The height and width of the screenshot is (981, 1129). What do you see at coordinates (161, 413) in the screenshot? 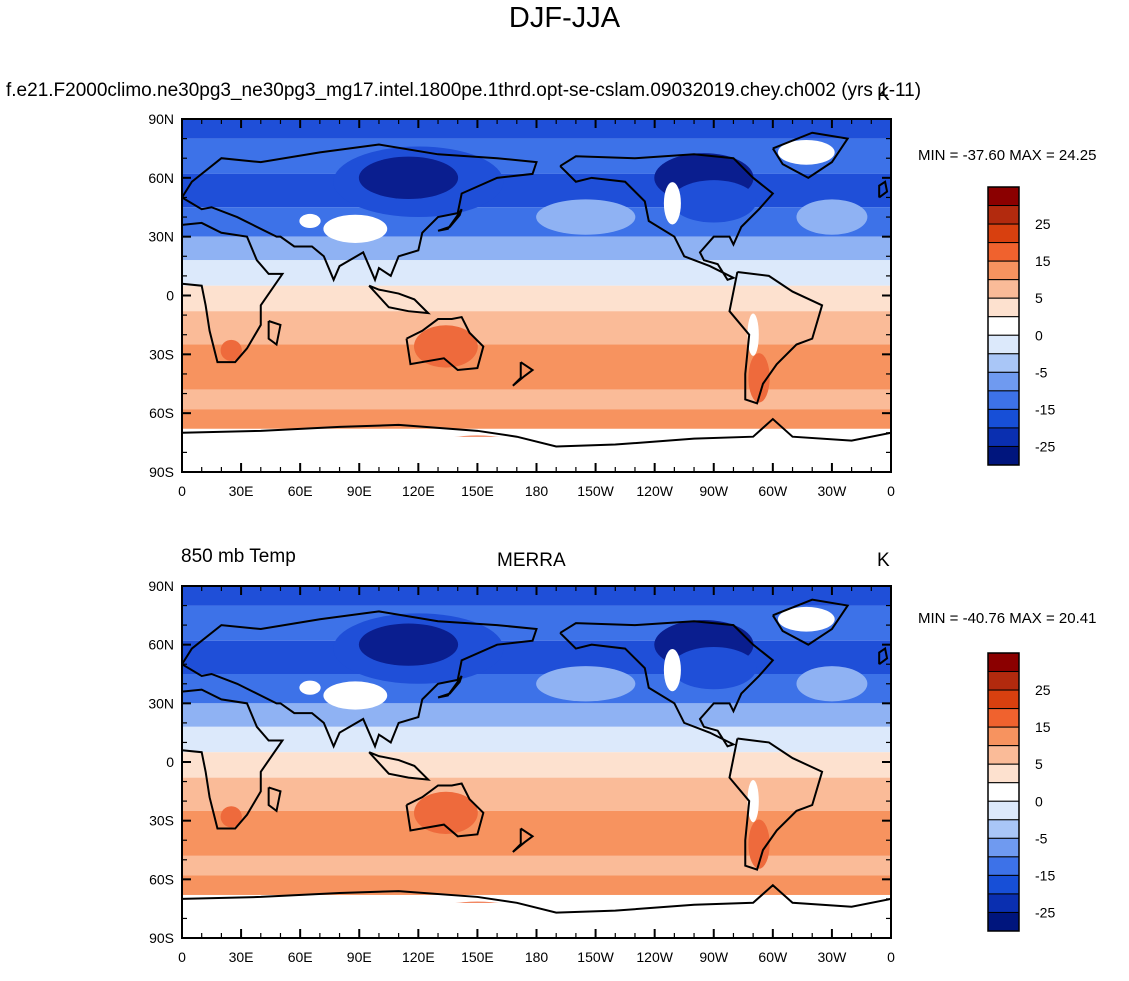
I see `lat-label: 60S` at bounding box center [161, 413].